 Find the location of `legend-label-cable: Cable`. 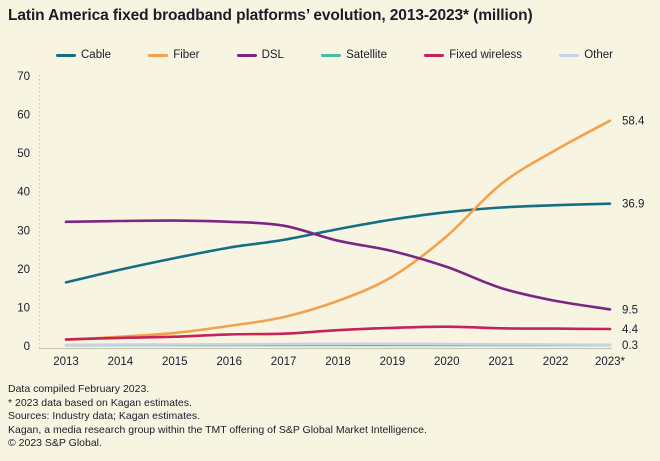

legend-label-cable: Cable is located at coordinates (96, 55).